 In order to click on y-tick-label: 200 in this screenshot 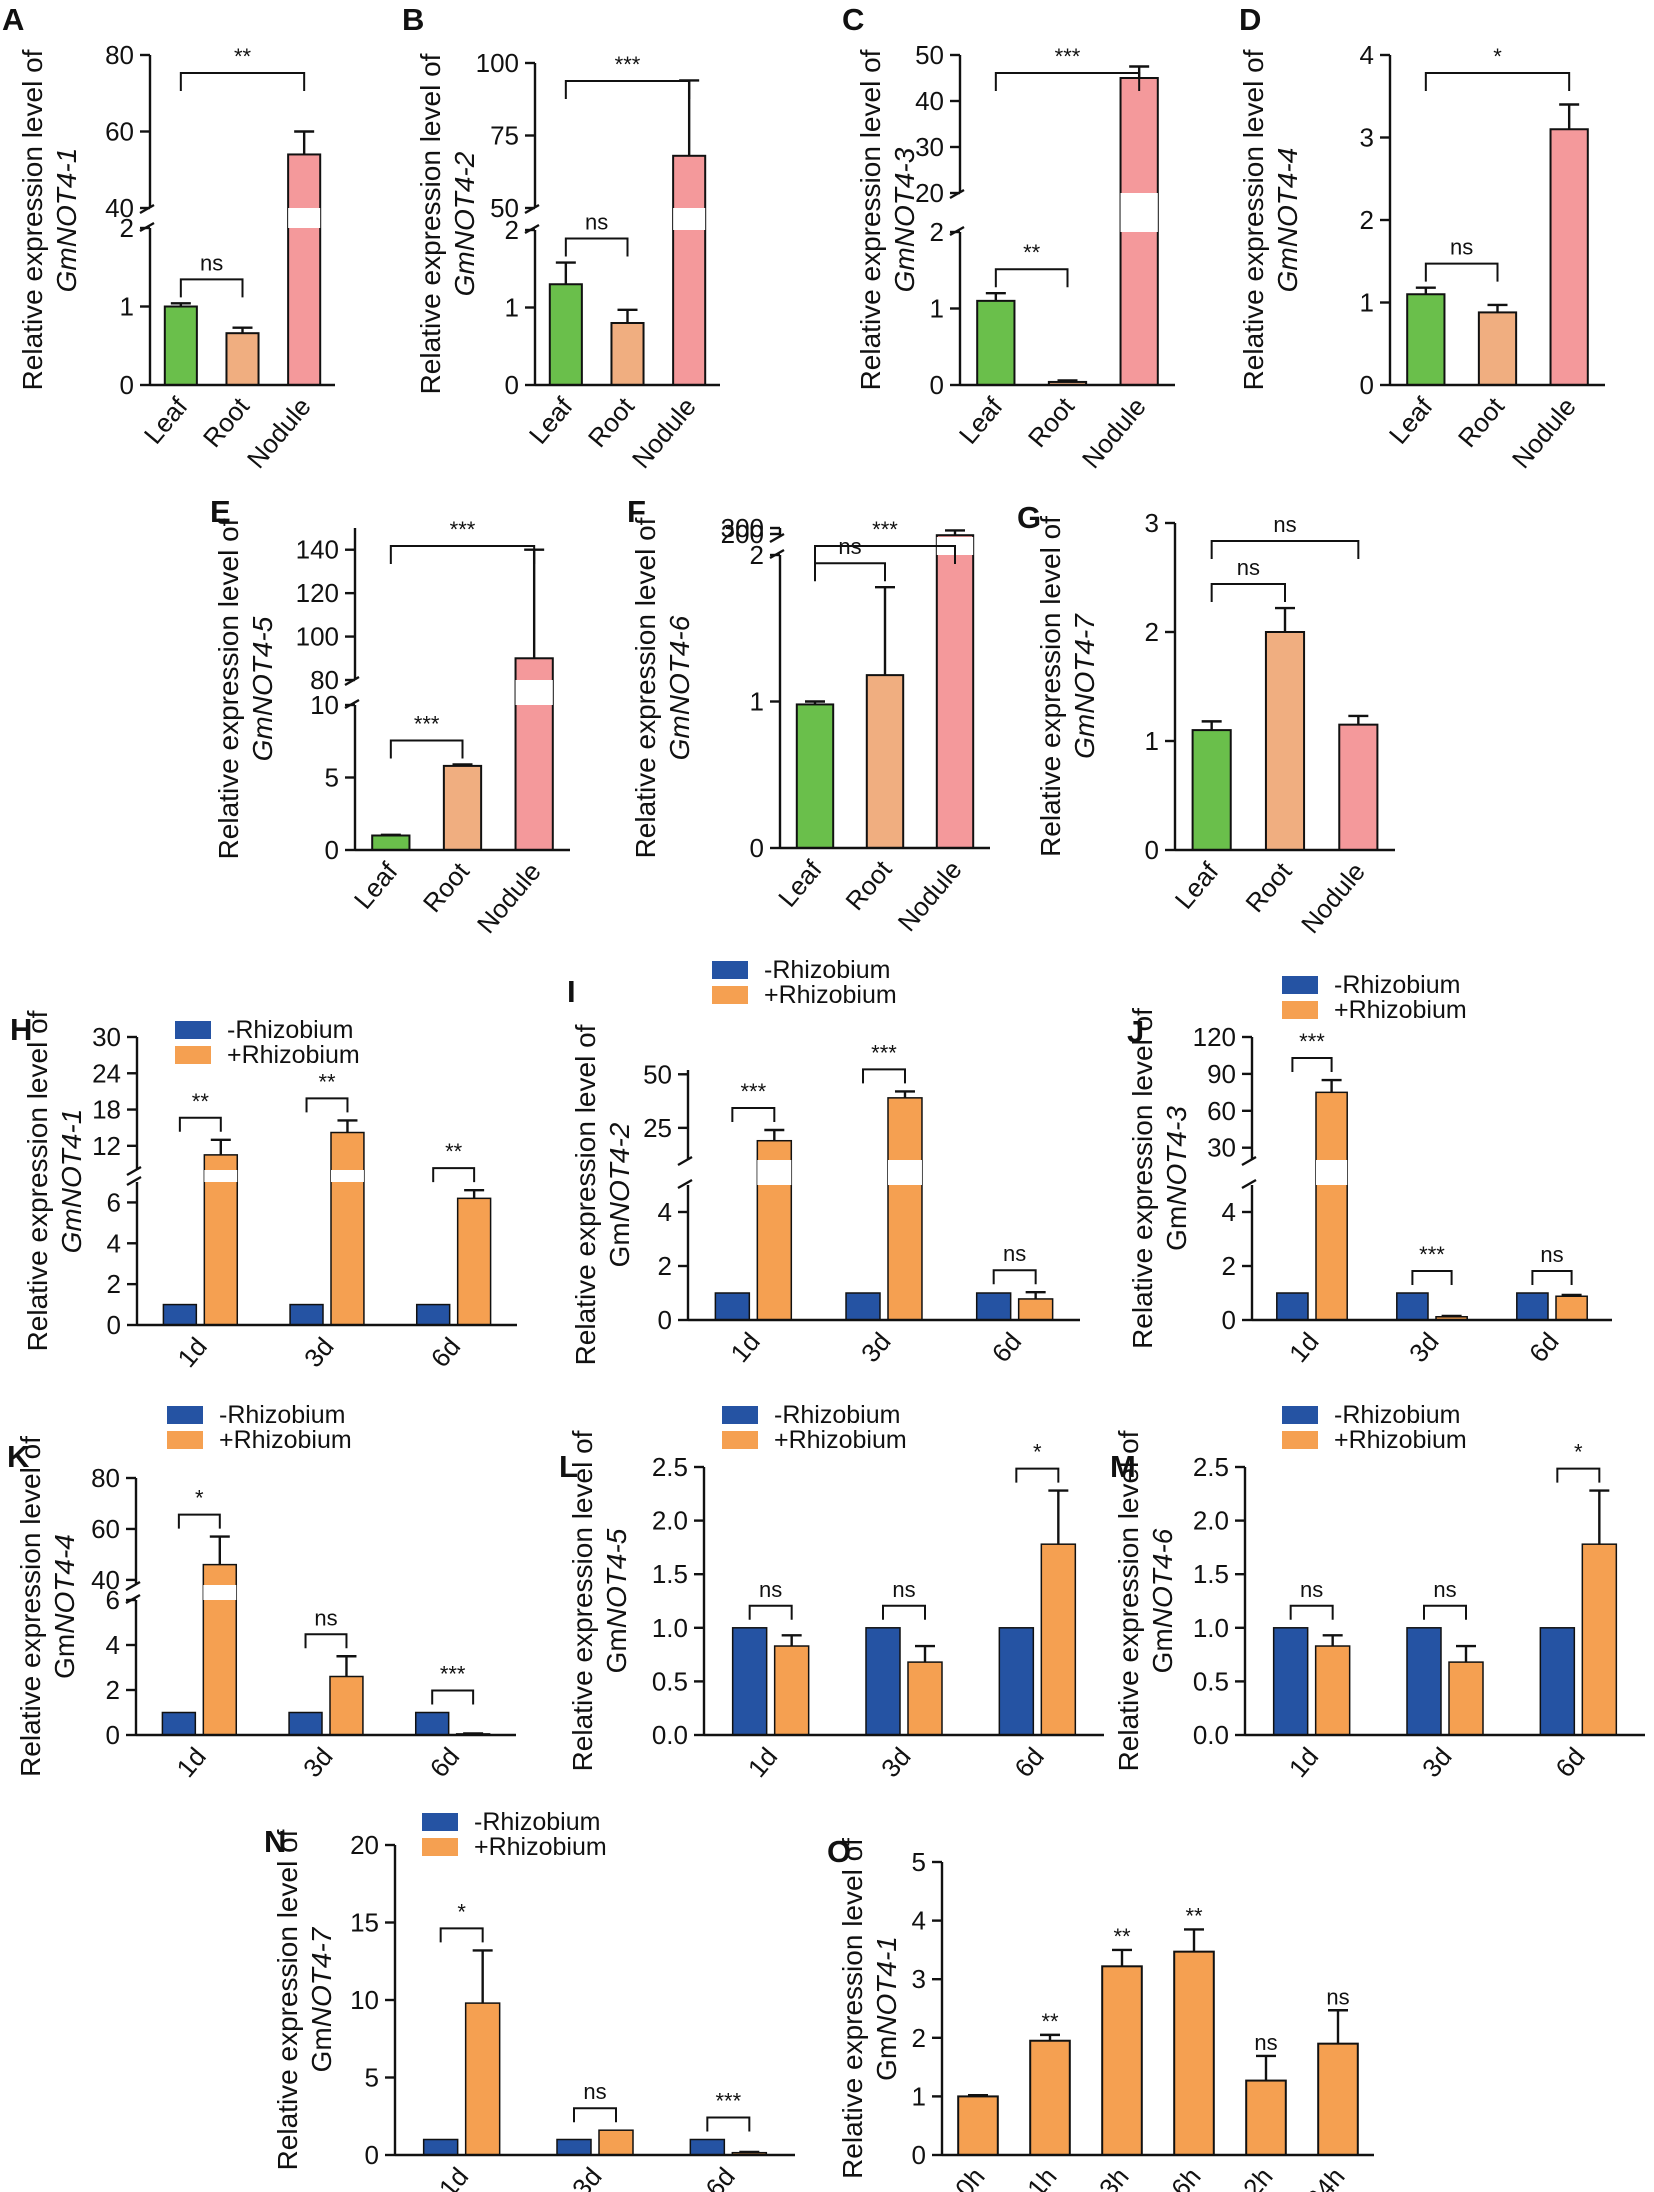, I will do `click(742, 534)`.